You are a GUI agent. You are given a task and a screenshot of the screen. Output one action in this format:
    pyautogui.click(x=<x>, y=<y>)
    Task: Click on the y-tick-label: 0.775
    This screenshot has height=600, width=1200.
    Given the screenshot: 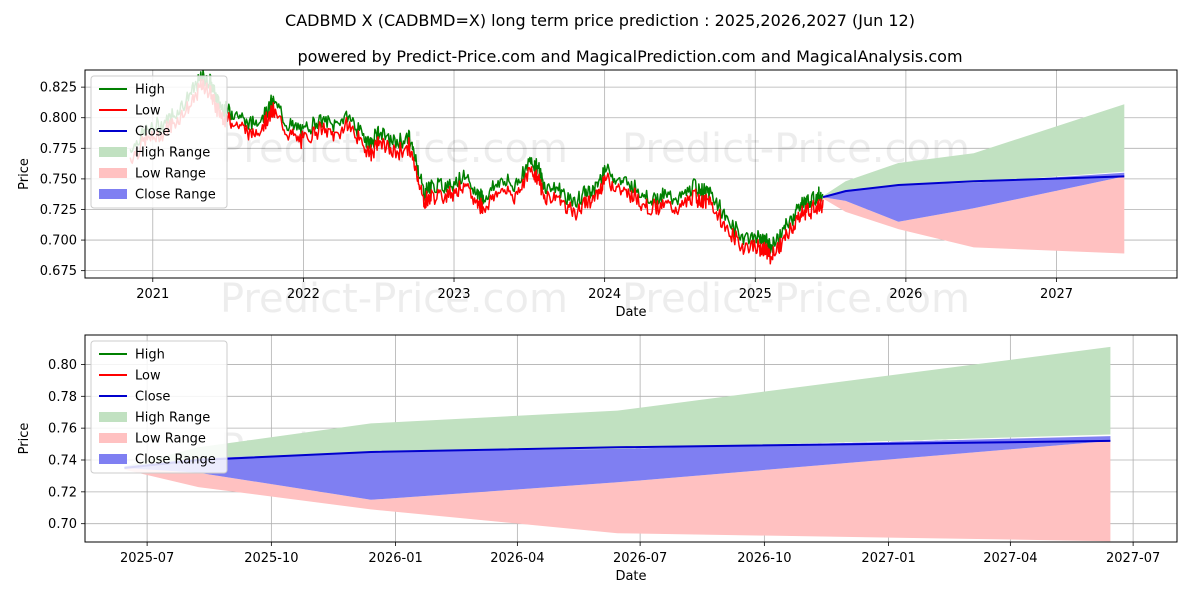 What is the action you would take?
    pyautogui.click(x=58, y=149)
    